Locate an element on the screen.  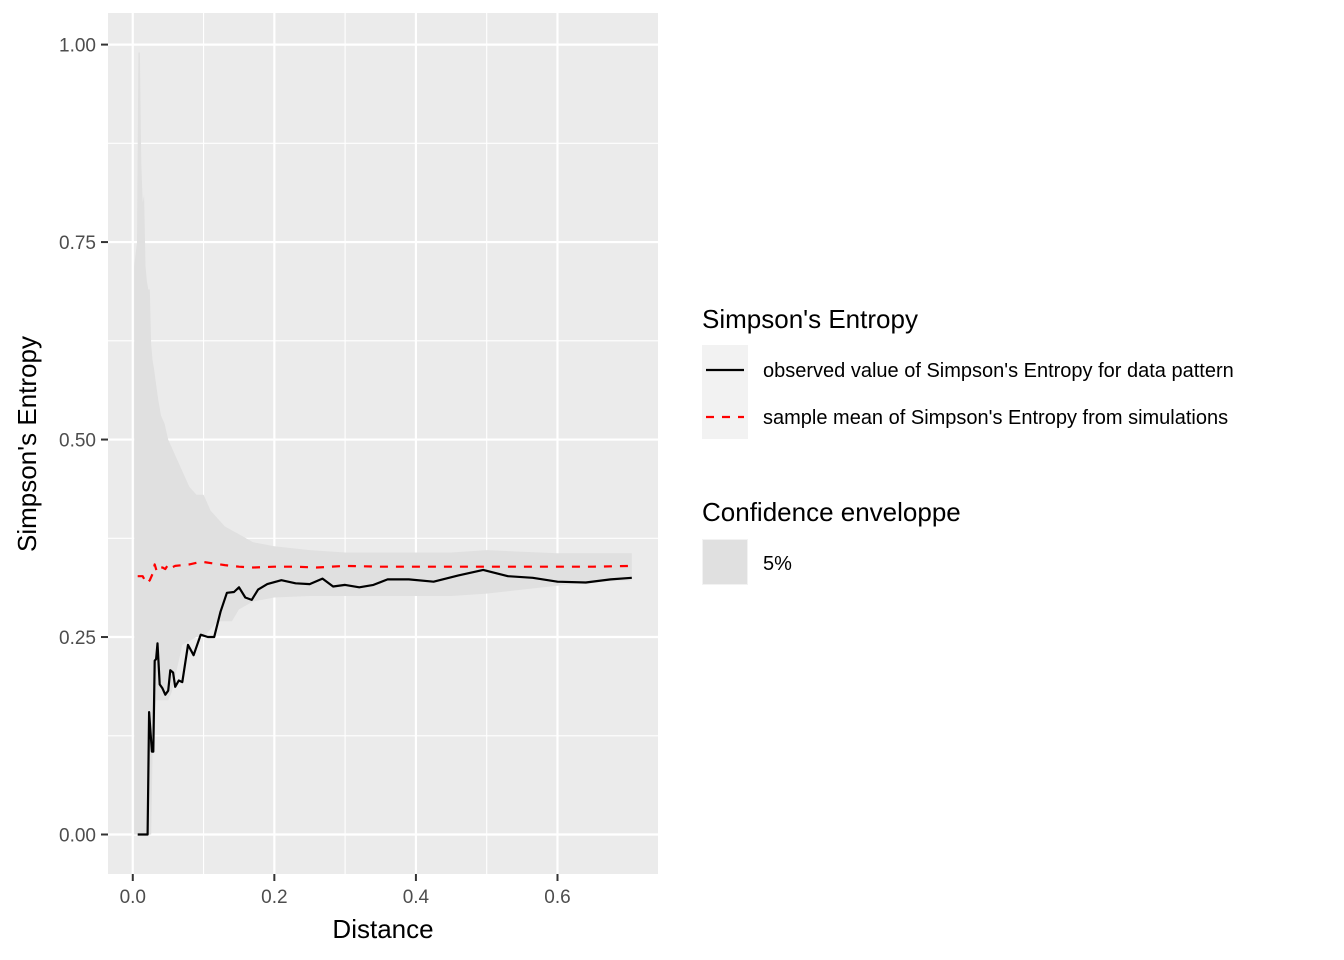
x-axis: 0.0 0.2 0.4 0.6 is located at coordinates (345, 891).